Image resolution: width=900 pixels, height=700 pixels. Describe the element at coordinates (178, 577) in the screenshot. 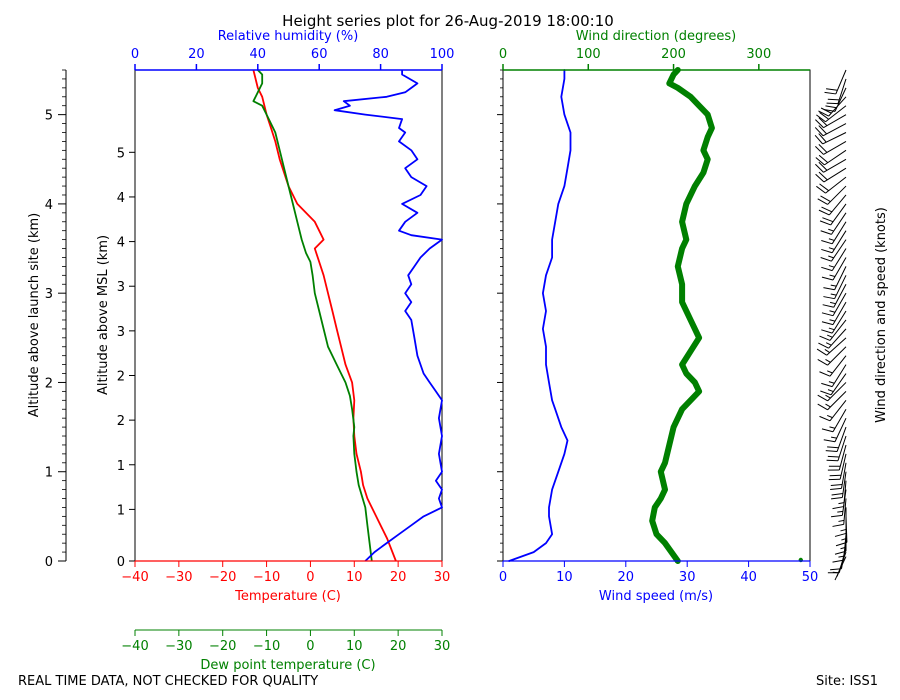

I see `temperature-tick-label: −30` at that location.